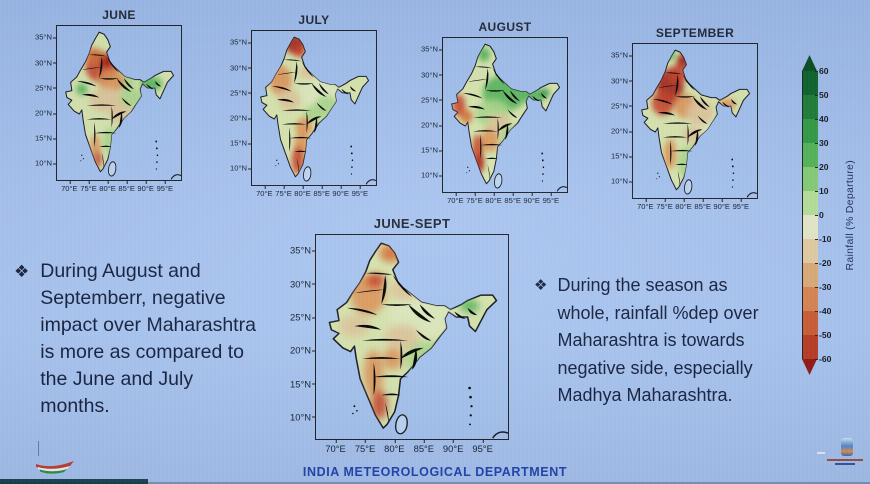  I want to click on map-title-august: AUGUST, so click(505, 27).